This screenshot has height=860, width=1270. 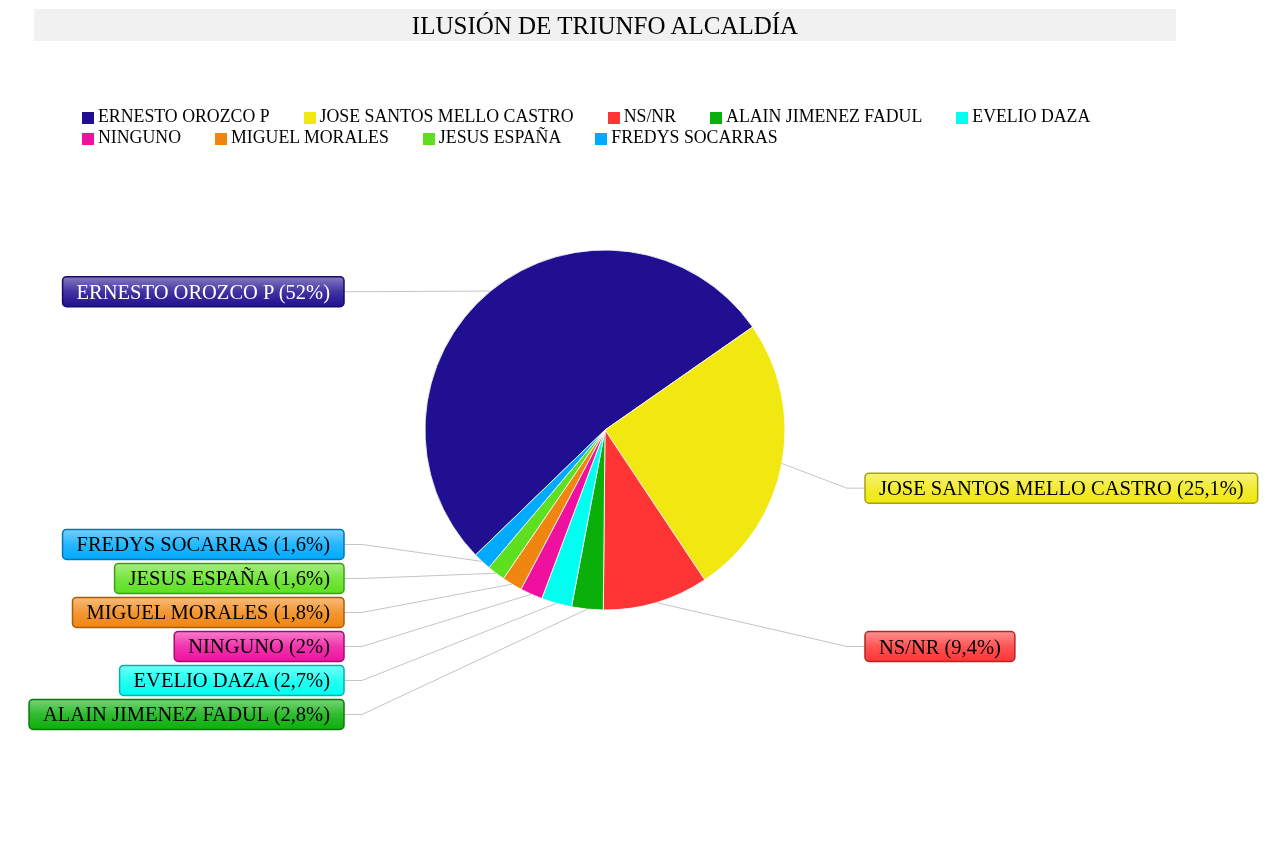 I want to click on category-label: FREDYS SOCARRAS (1,6%), so click(x=203, y=544).